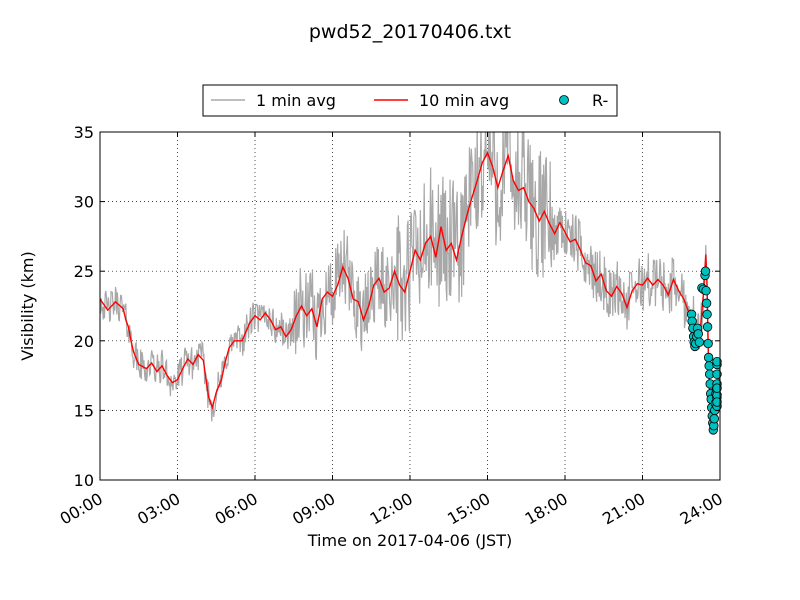 The image size is (800, 600). I want to click on legend-box, so click(410, 100).